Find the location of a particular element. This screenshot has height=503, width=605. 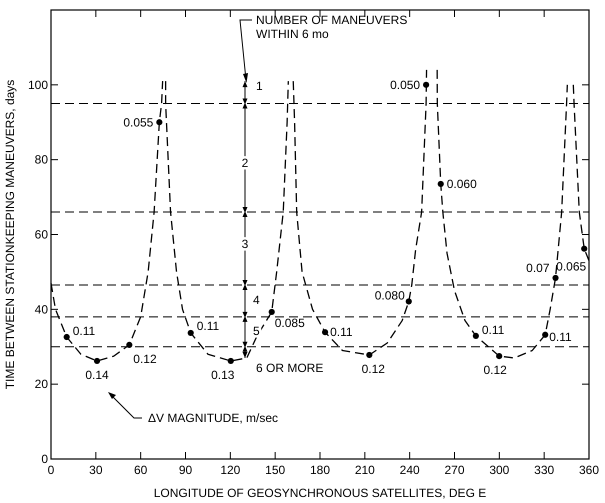

x-tick-label: 240 is located at coordinates (410, 470).